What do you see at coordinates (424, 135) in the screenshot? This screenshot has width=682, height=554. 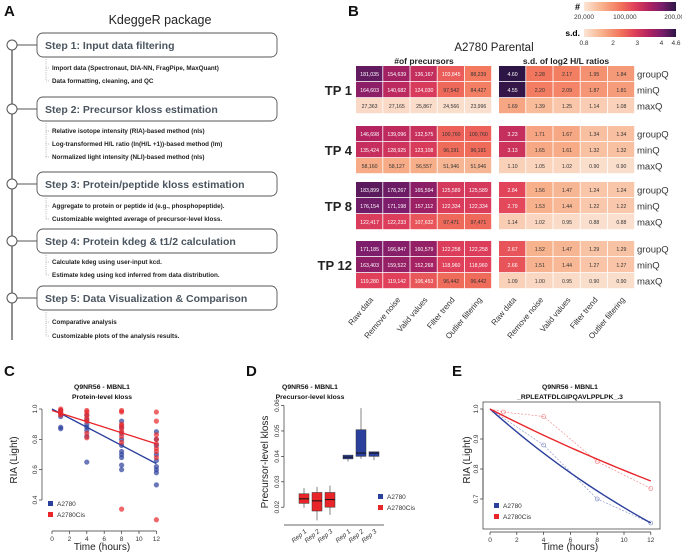 I see `cell-value: 132,575` at bounding box center [424, 135].